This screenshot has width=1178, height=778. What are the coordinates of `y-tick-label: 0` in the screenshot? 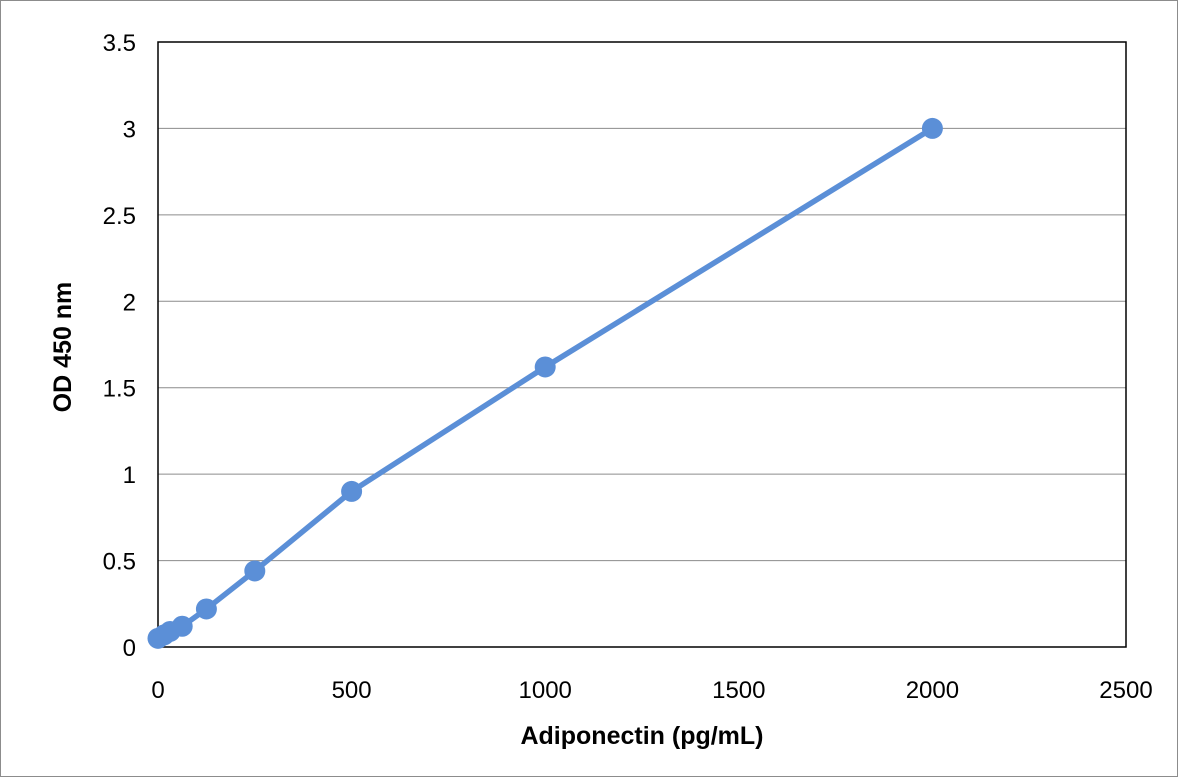 It's located at (129, 648).